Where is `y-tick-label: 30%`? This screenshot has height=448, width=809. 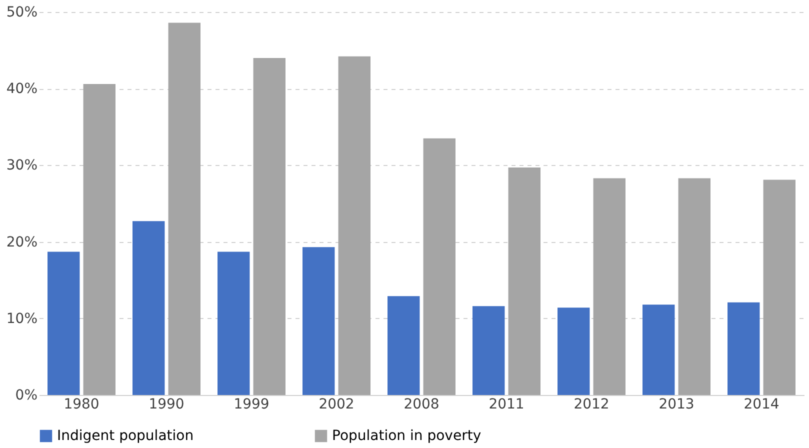
y-tick-label: 30% is located at coordinates (22, 166).